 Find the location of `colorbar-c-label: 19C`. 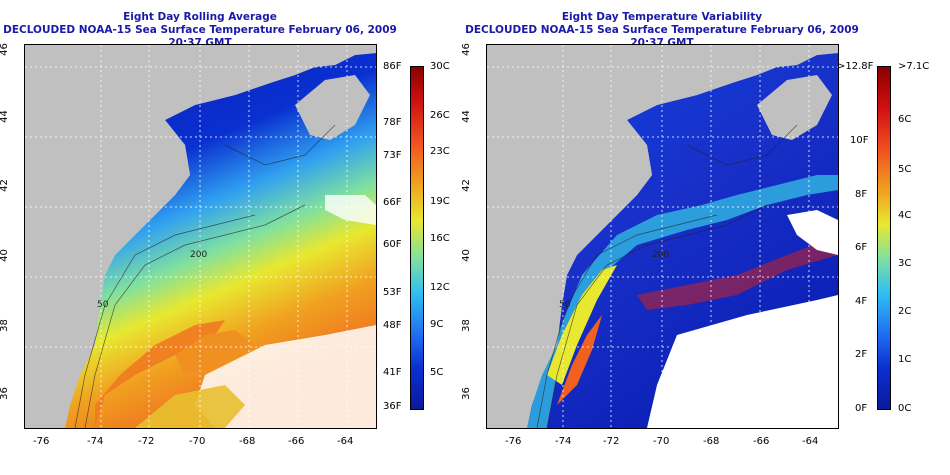

colorbar-c-label: 19C is located at coordinates (440, 201).